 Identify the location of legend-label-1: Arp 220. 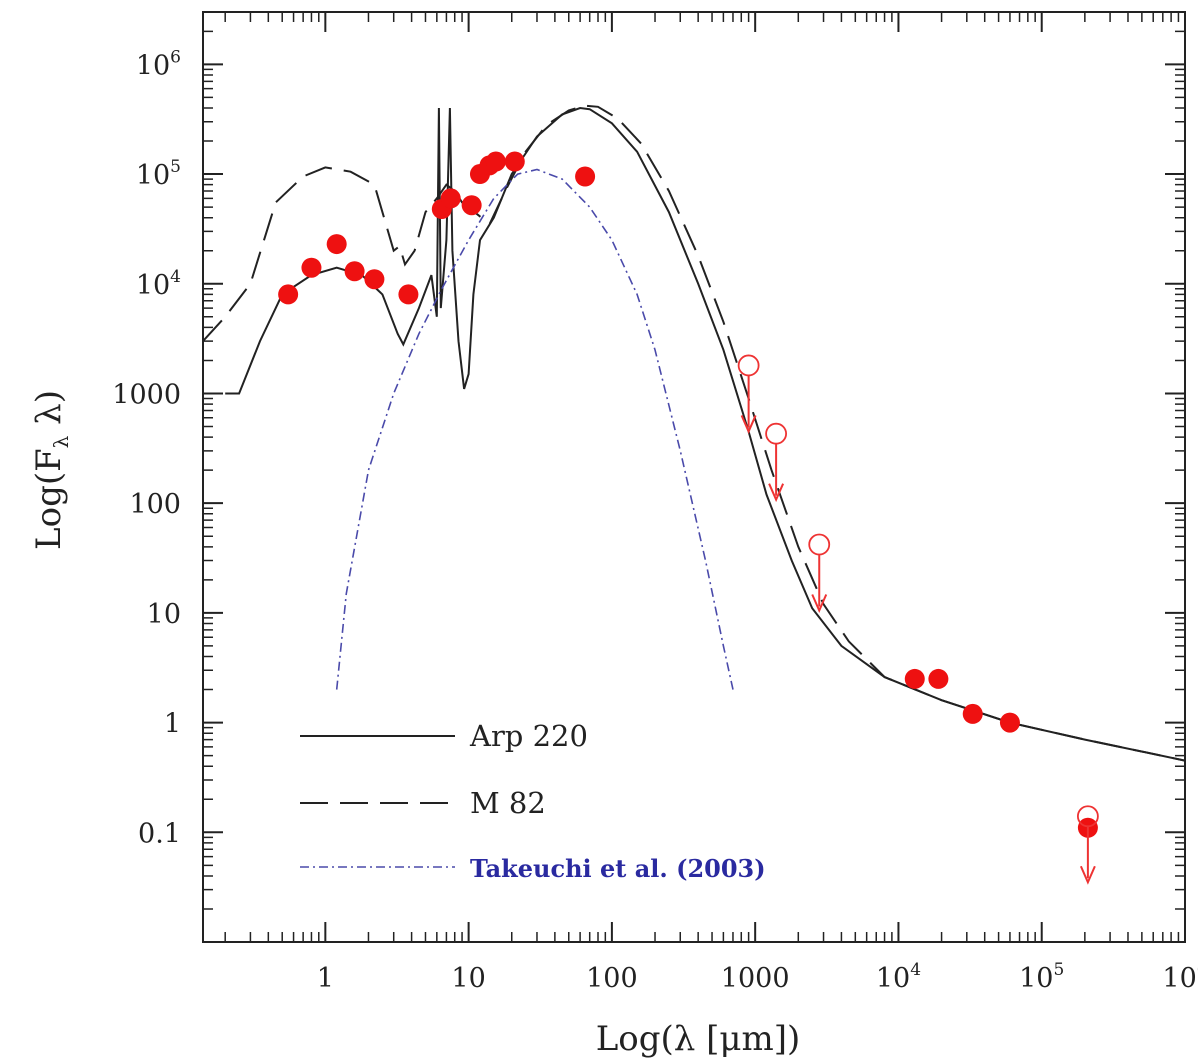
(528, 736).